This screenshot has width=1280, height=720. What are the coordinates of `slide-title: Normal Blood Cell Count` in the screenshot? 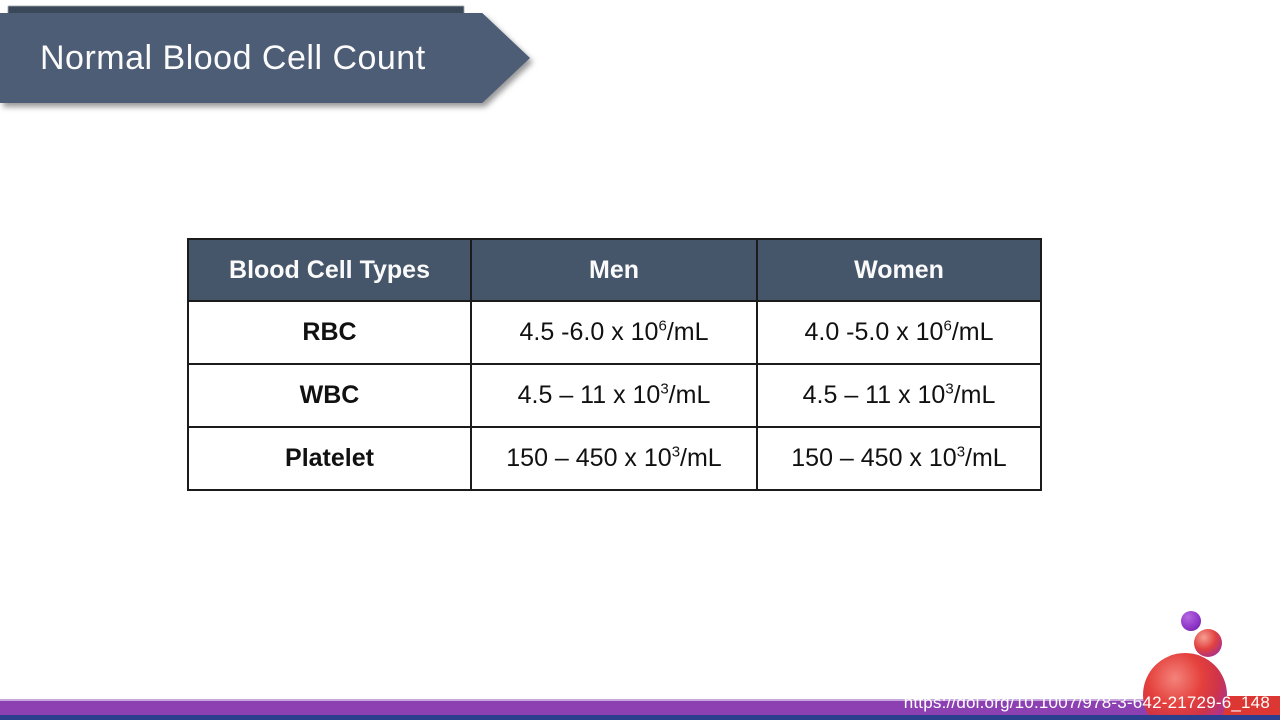 It's located at (233, 57).